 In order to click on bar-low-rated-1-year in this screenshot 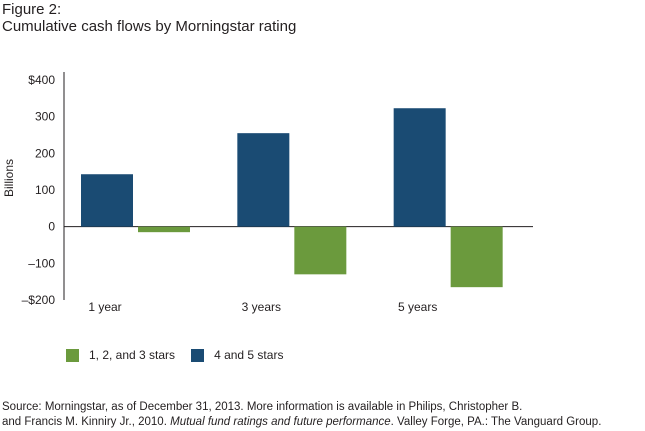, I will do `click(164, 229)`.